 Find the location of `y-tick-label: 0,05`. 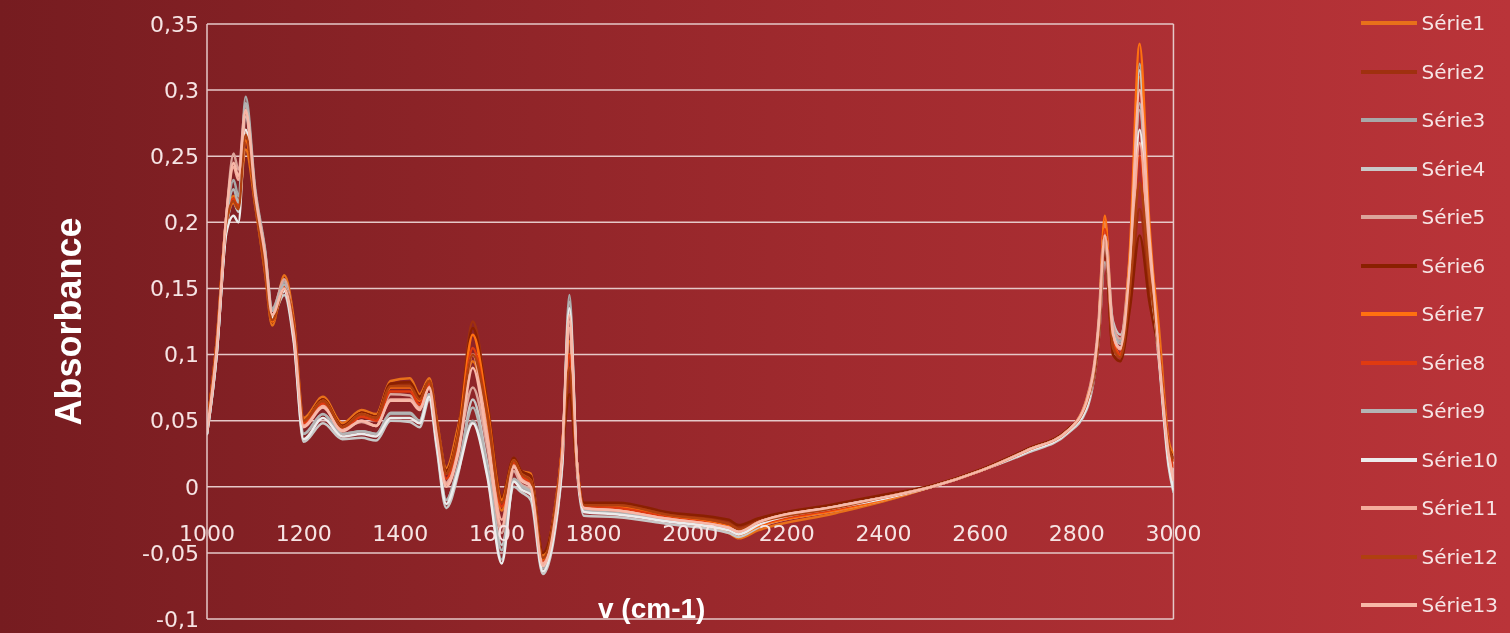

y-tick-label: 0,05 is located at coordinates (174, 421).